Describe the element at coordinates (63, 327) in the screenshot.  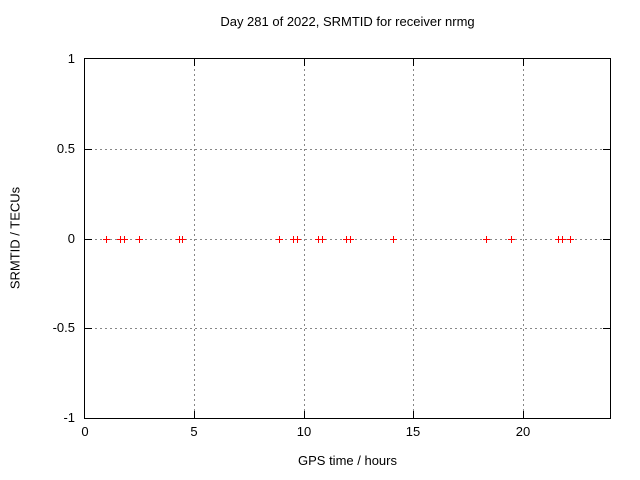
I see `y-tick-label: -0.5` at that location.